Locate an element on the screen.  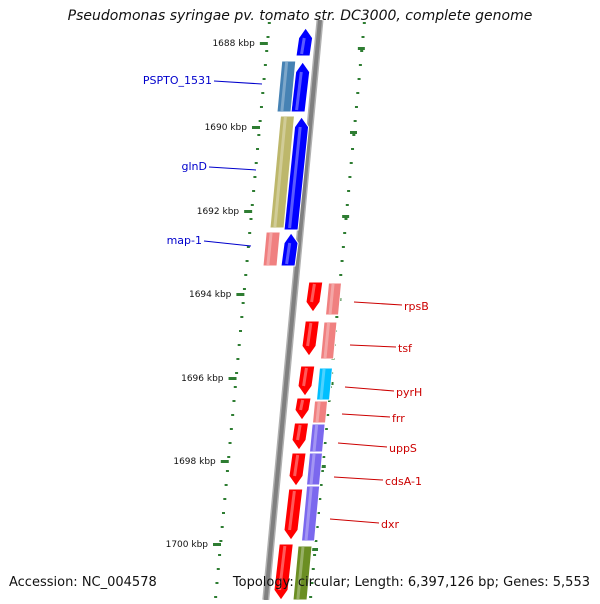
forward-gene-label: PSPTO_1531 is located at coordinates (177, 80).